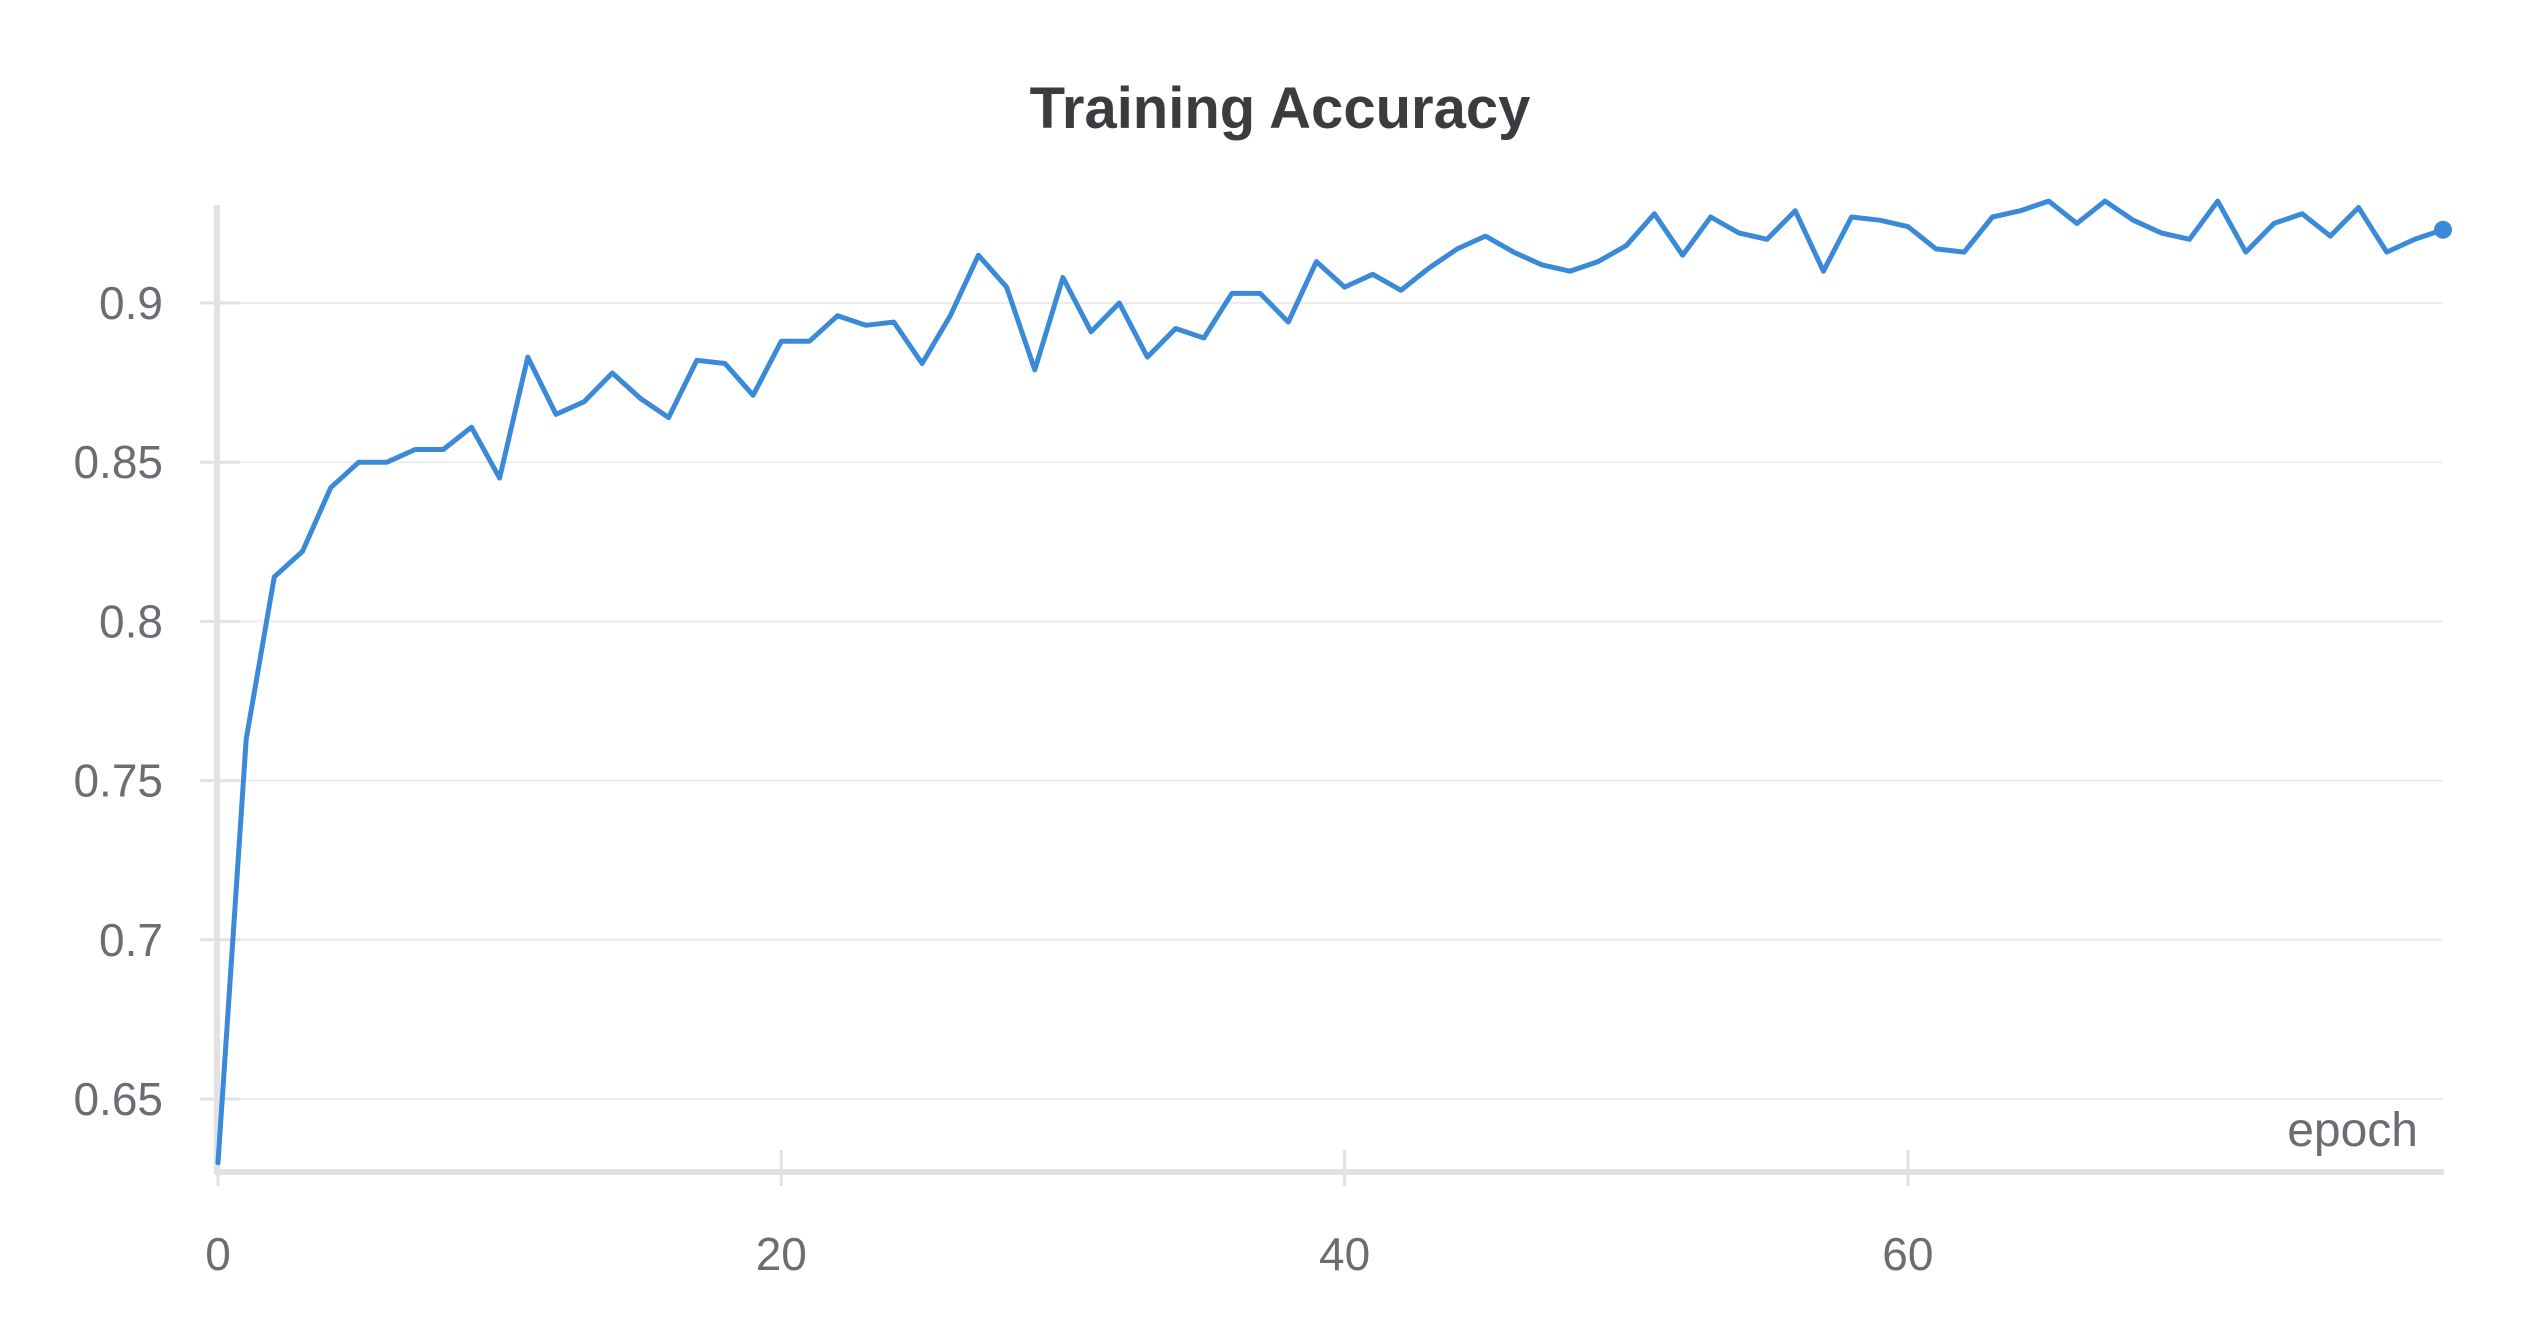 The width and height of the screenshot is (2528, 1328). What do you see at coordinates (118, 781) in the screenshot?
I see `y-tick-label-2: 0.75` at bounding box center [118, 781].